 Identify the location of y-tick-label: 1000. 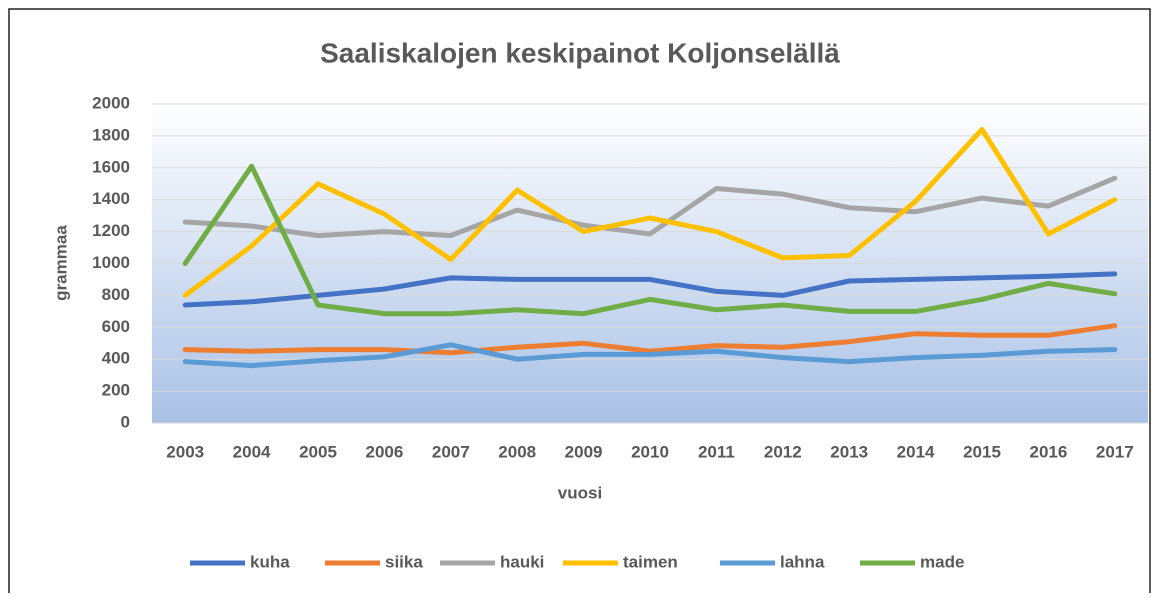
(111, 262).